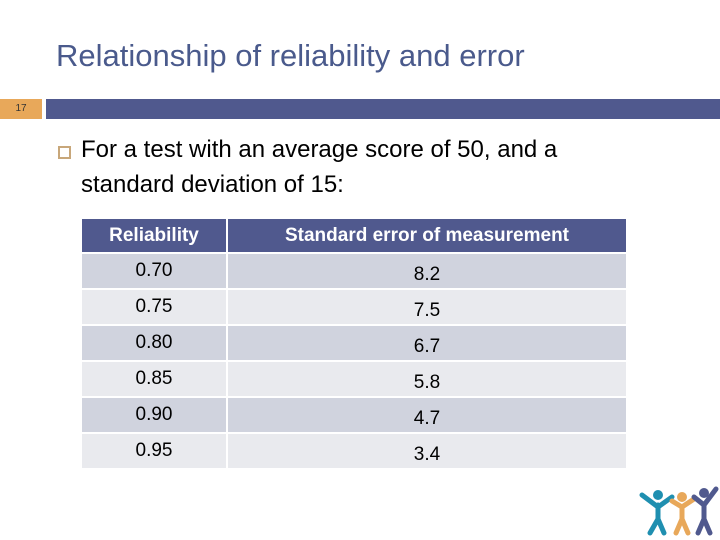  I want to click on table-row: 0.80 6.7, so click(354, 343).